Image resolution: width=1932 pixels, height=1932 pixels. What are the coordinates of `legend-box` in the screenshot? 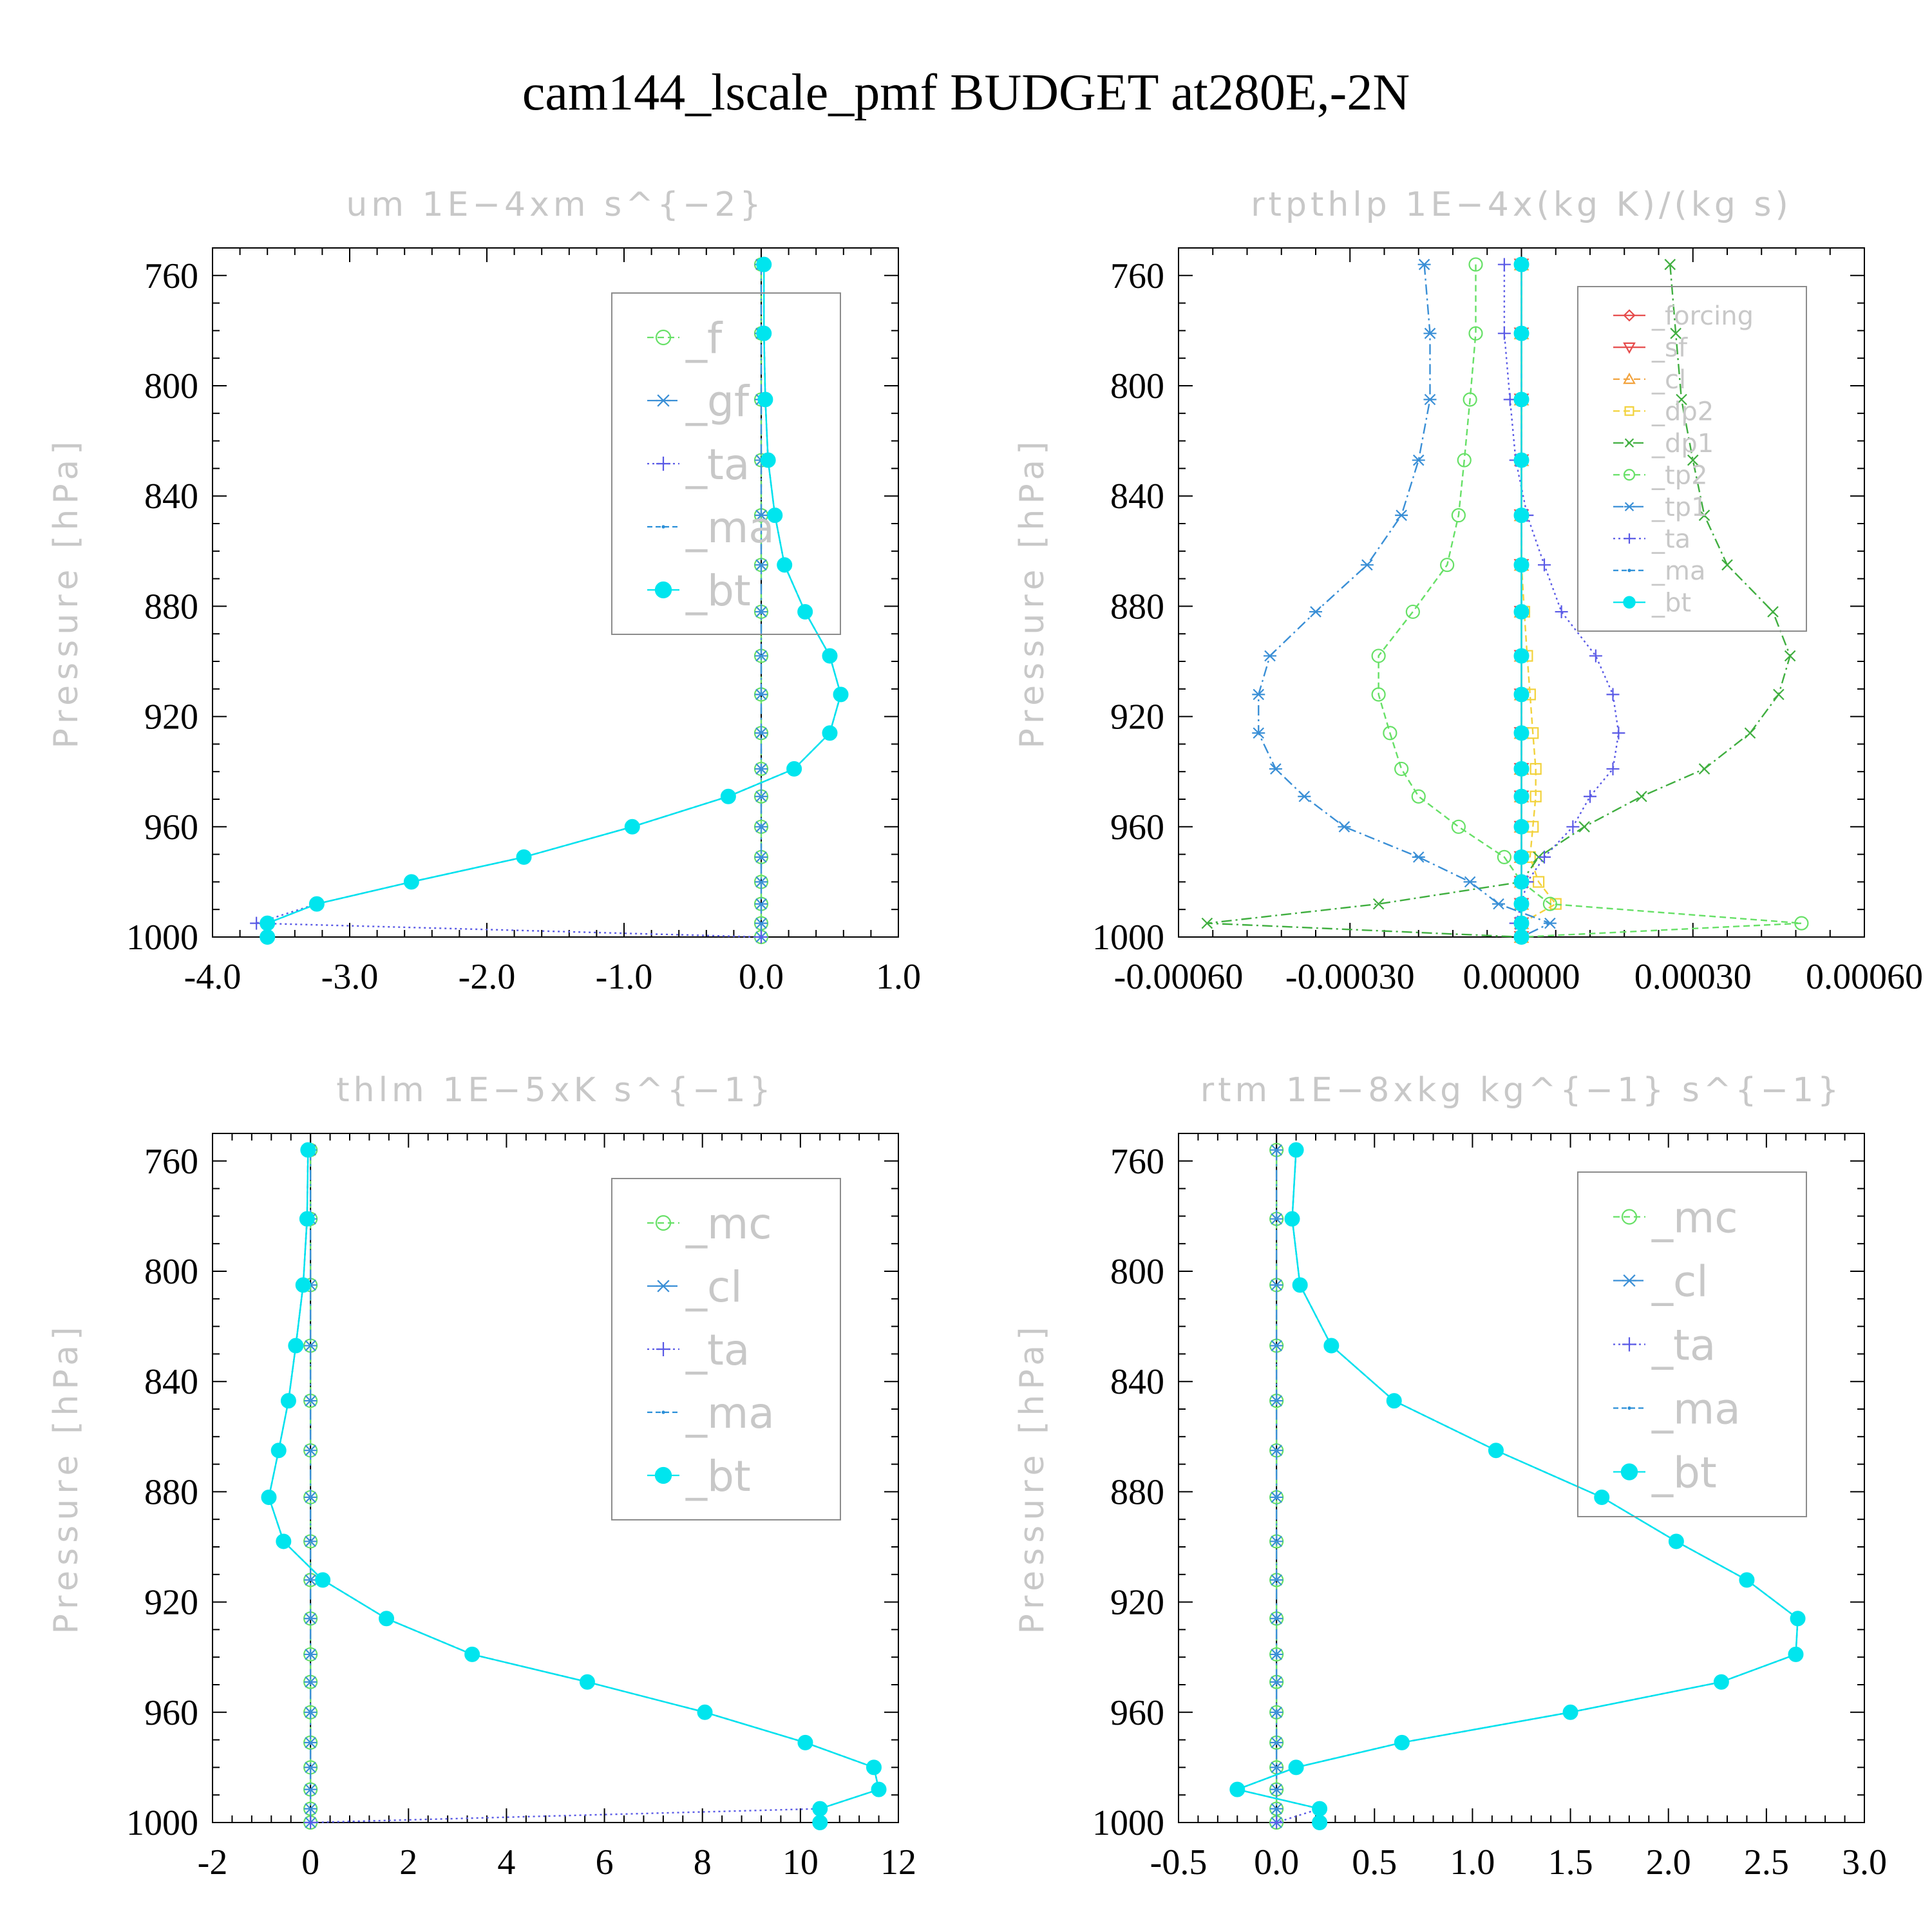 It's located at (1692, 459).